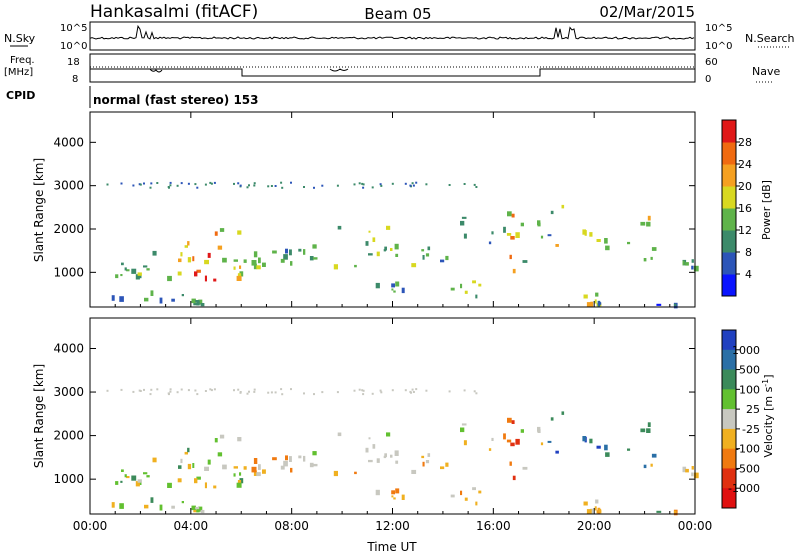 The image size is (800, 558). I want to click on x-tick-label: 00:00, so click(695, 526).